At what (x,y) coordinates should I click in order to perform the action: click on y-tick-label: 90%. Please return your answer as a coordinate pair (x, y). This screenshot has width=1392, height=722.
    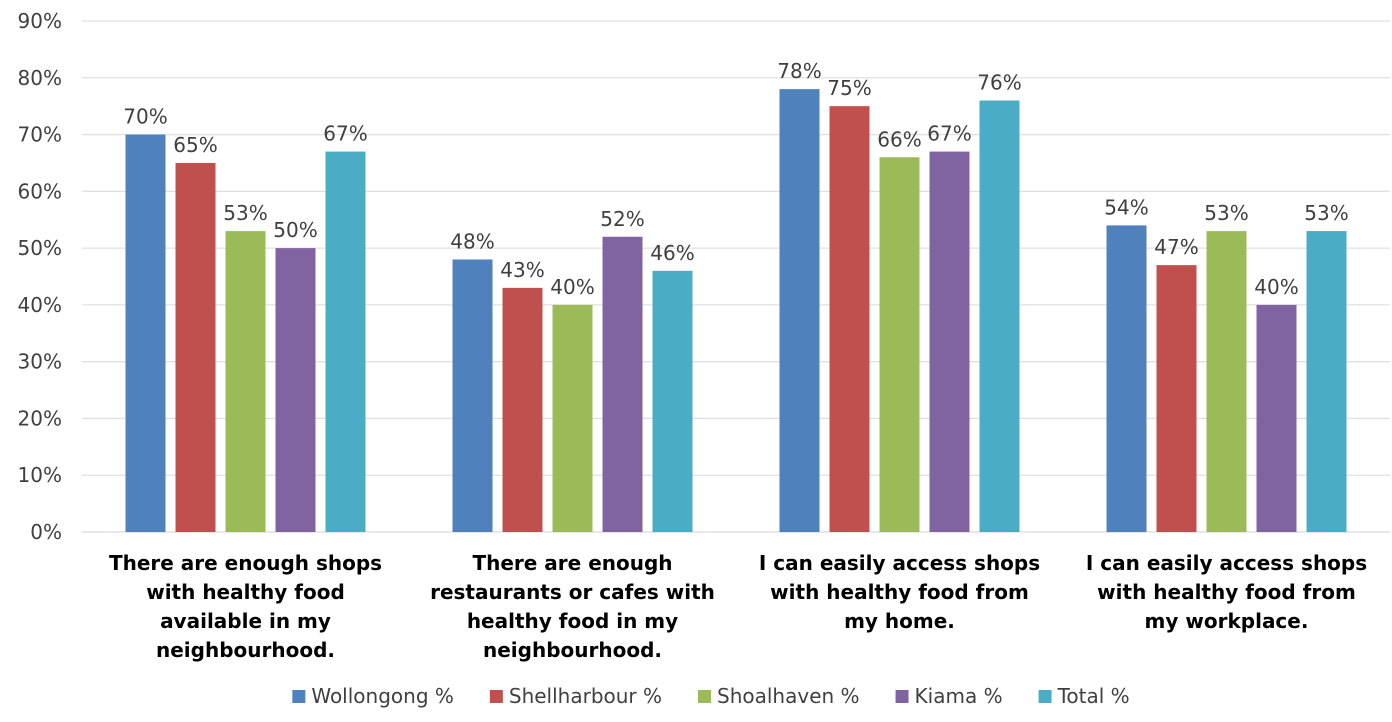
    Looking at the image, I should click on (40, 21).